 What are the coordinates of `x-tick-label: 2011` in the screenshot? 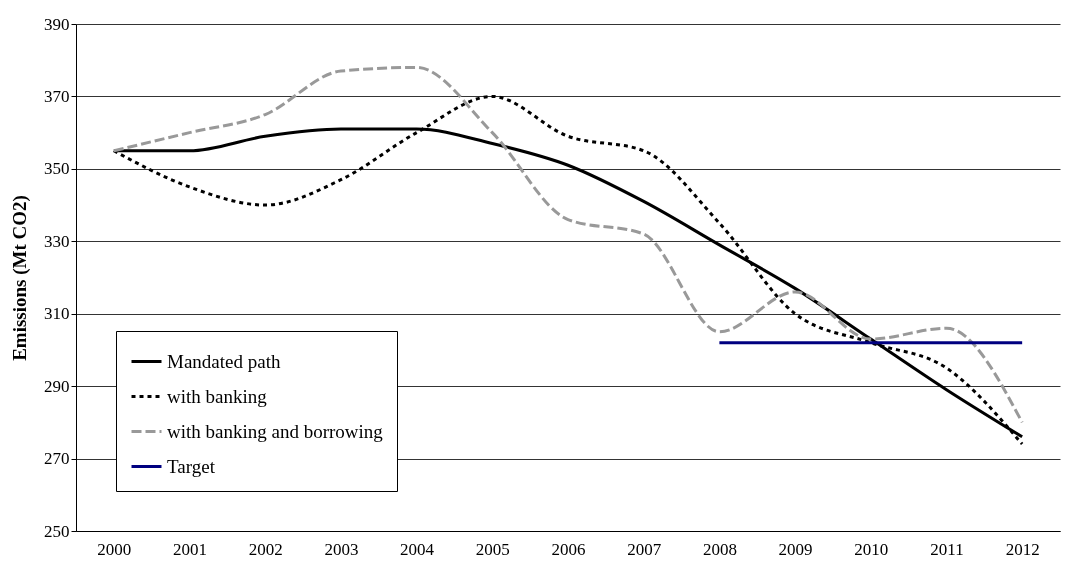 It's located at (947, 549).